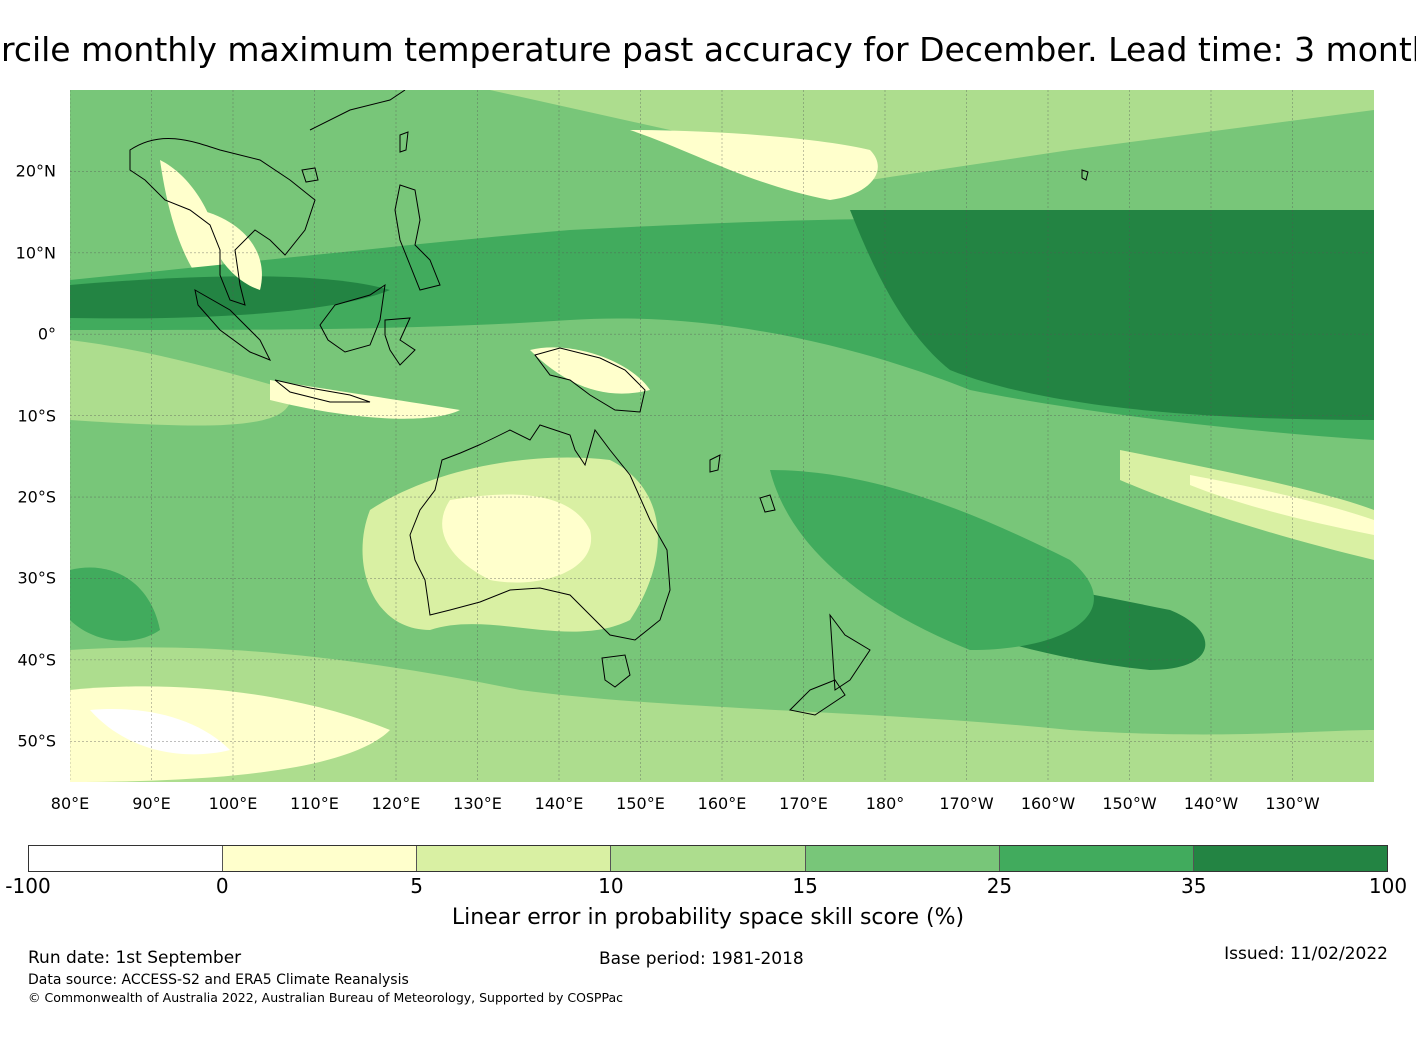 Image resolution: width=1416 pixels, height=1050 pixels. I want to click on colorbar-tick-label: 15, so click(805, 886).